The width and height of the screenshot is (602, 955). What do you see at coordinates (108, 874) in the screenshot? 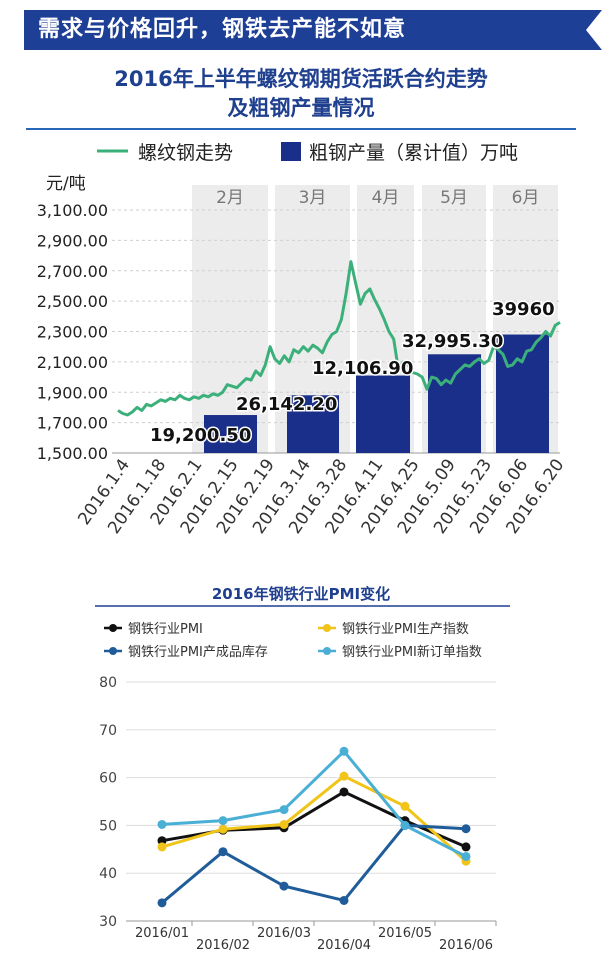
I see `pmi-y-tick: 40` at bounding box center [108, 874].